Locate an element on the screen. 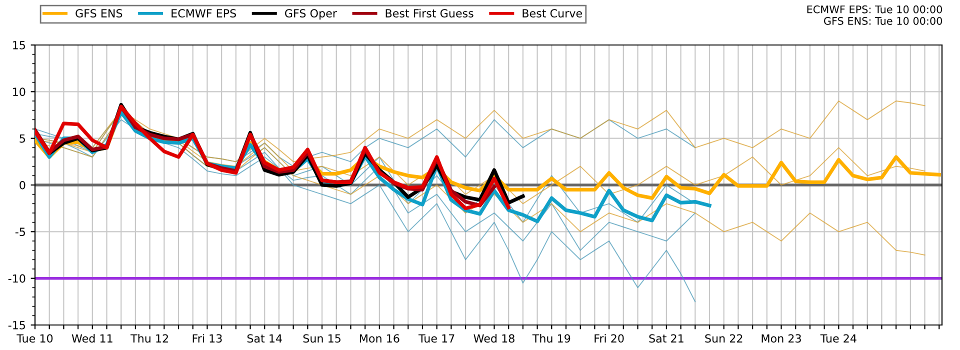  y-tick-label: -15 is located at coordinates (16, 325).